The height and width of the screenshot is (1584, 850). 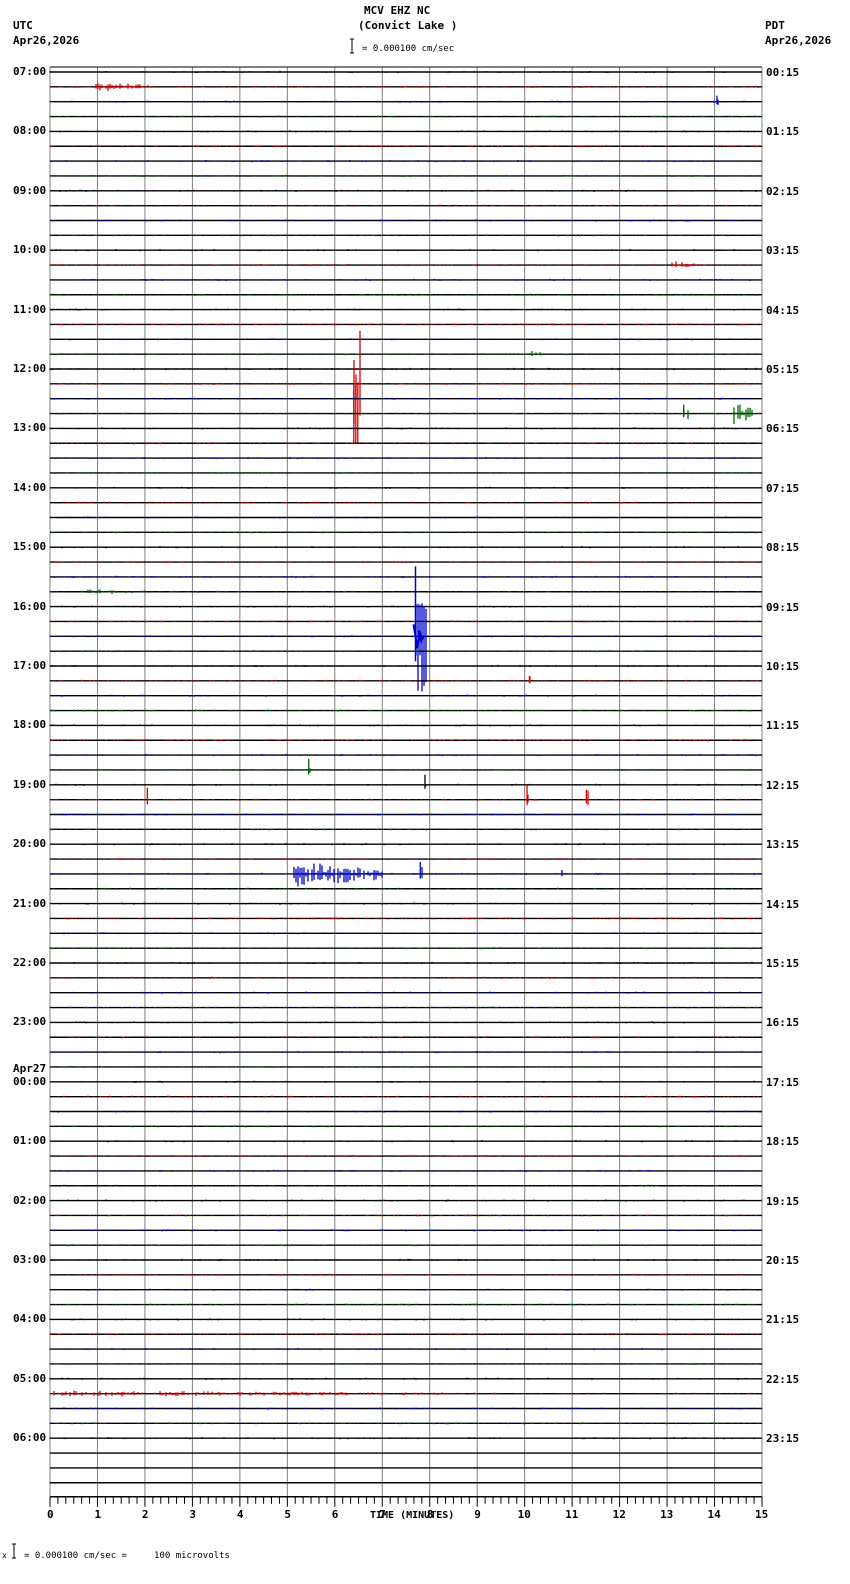 I want to click on utc-hour-label: 21:00, so click(x=30, y=903).